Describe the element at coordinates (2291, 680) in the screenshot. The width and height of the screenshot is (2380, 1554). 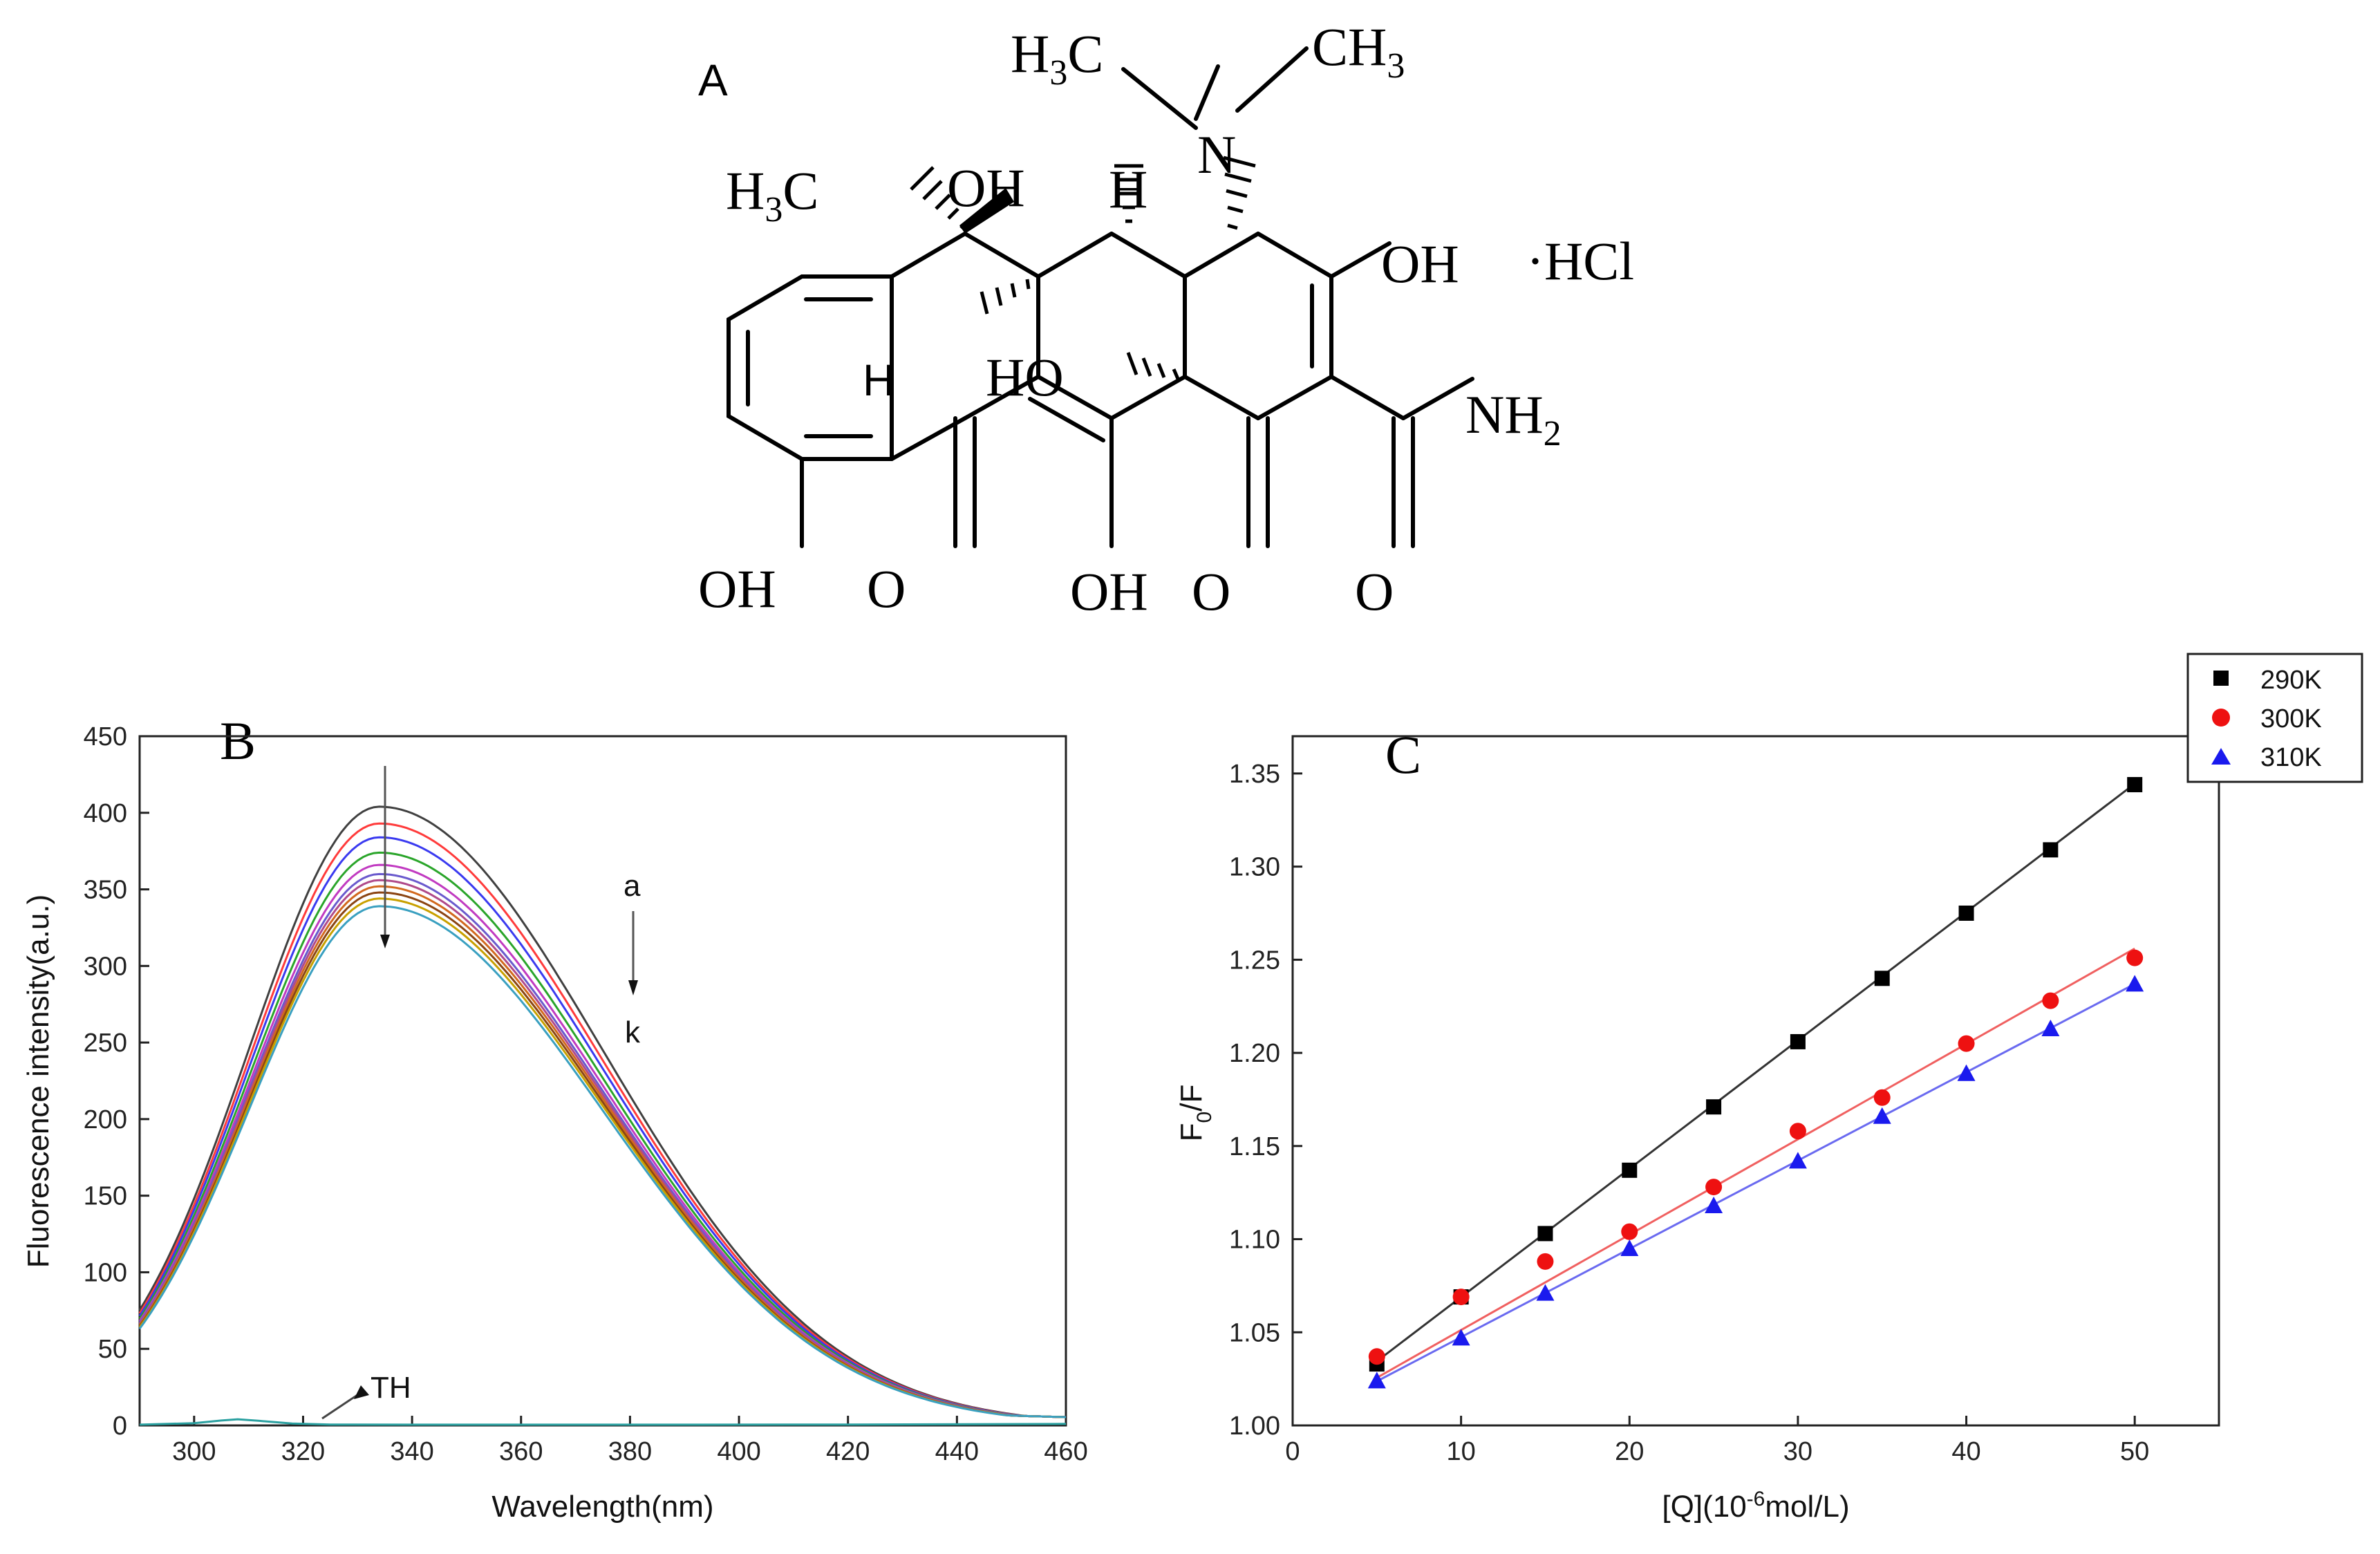
I see `legend-label-290k: 290K` at that location.